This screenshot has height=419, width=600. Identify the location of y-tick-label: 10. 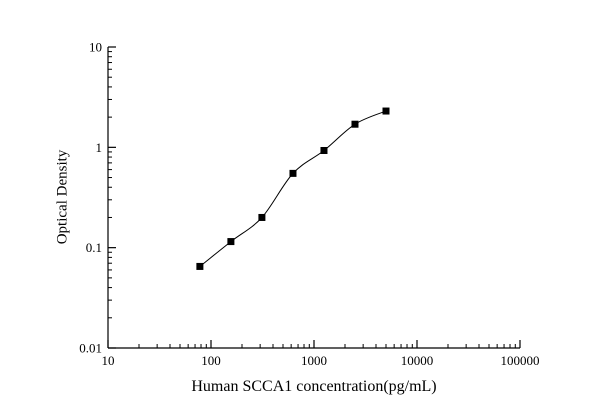
(95, 47).